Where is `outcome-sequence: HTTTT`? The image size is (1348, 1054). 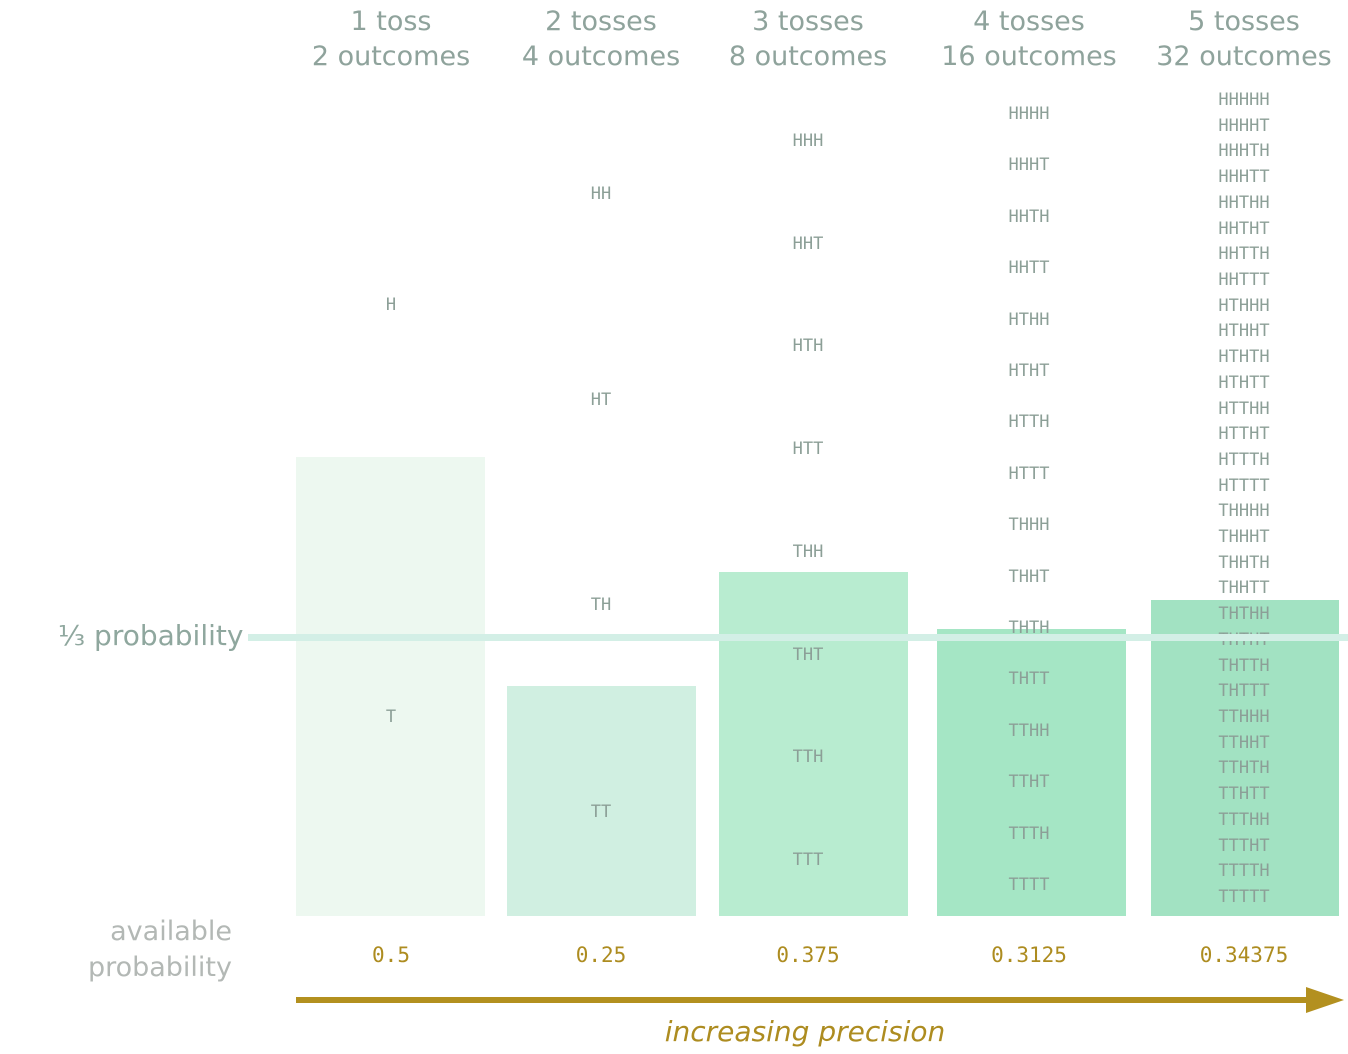
outcome-sequence: HTTTT is located at coordinates (1244, 485).